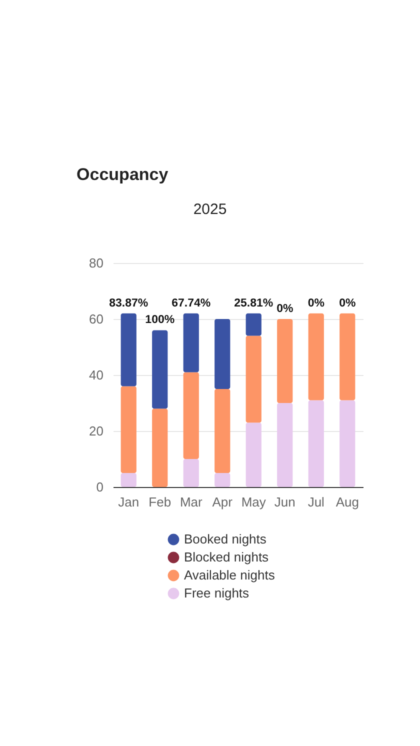  I want to click on y-tick-label: 0, so click(100, 487).